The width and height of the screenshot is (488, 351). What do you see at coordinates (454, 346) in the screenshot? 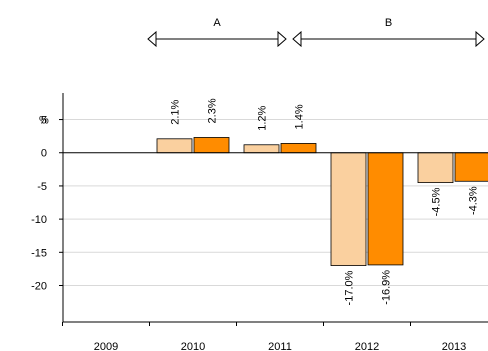
I see `x-tick-label: 2013` at bounding box center [454, 346].